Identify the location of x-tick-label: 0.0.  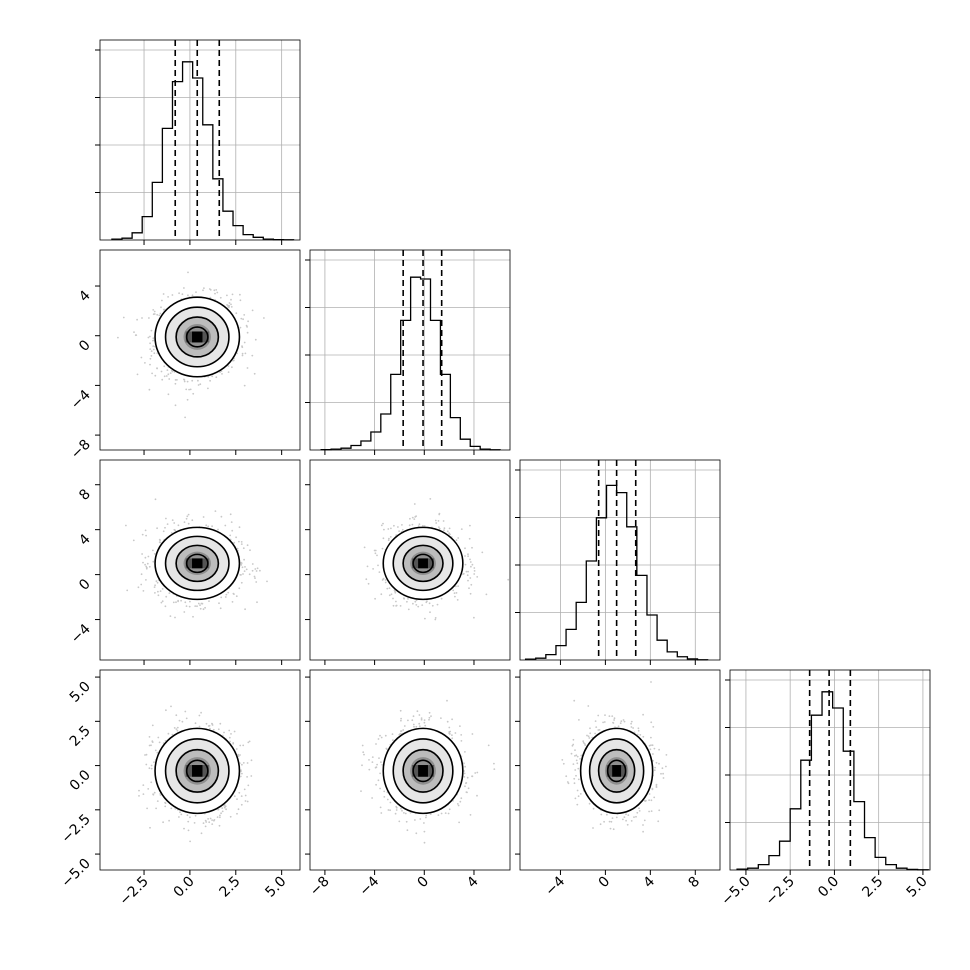
(184, 887).